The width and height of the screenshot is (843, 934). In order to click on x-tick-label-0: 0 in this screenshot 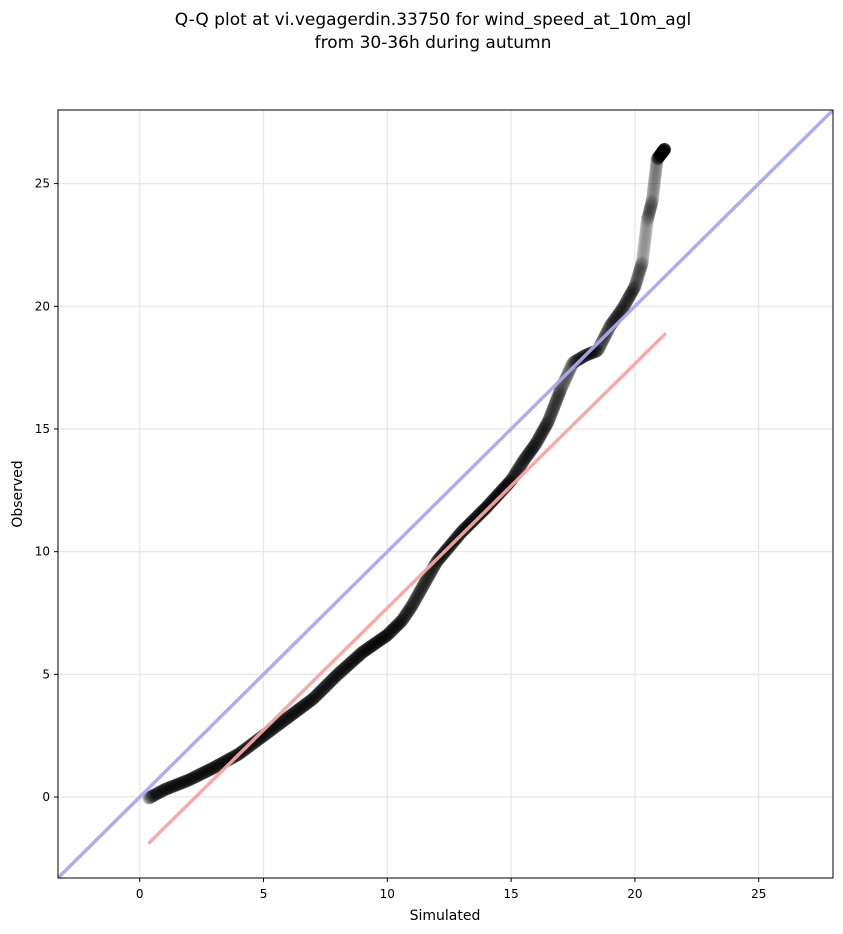, I will do `click(140, 894)`.